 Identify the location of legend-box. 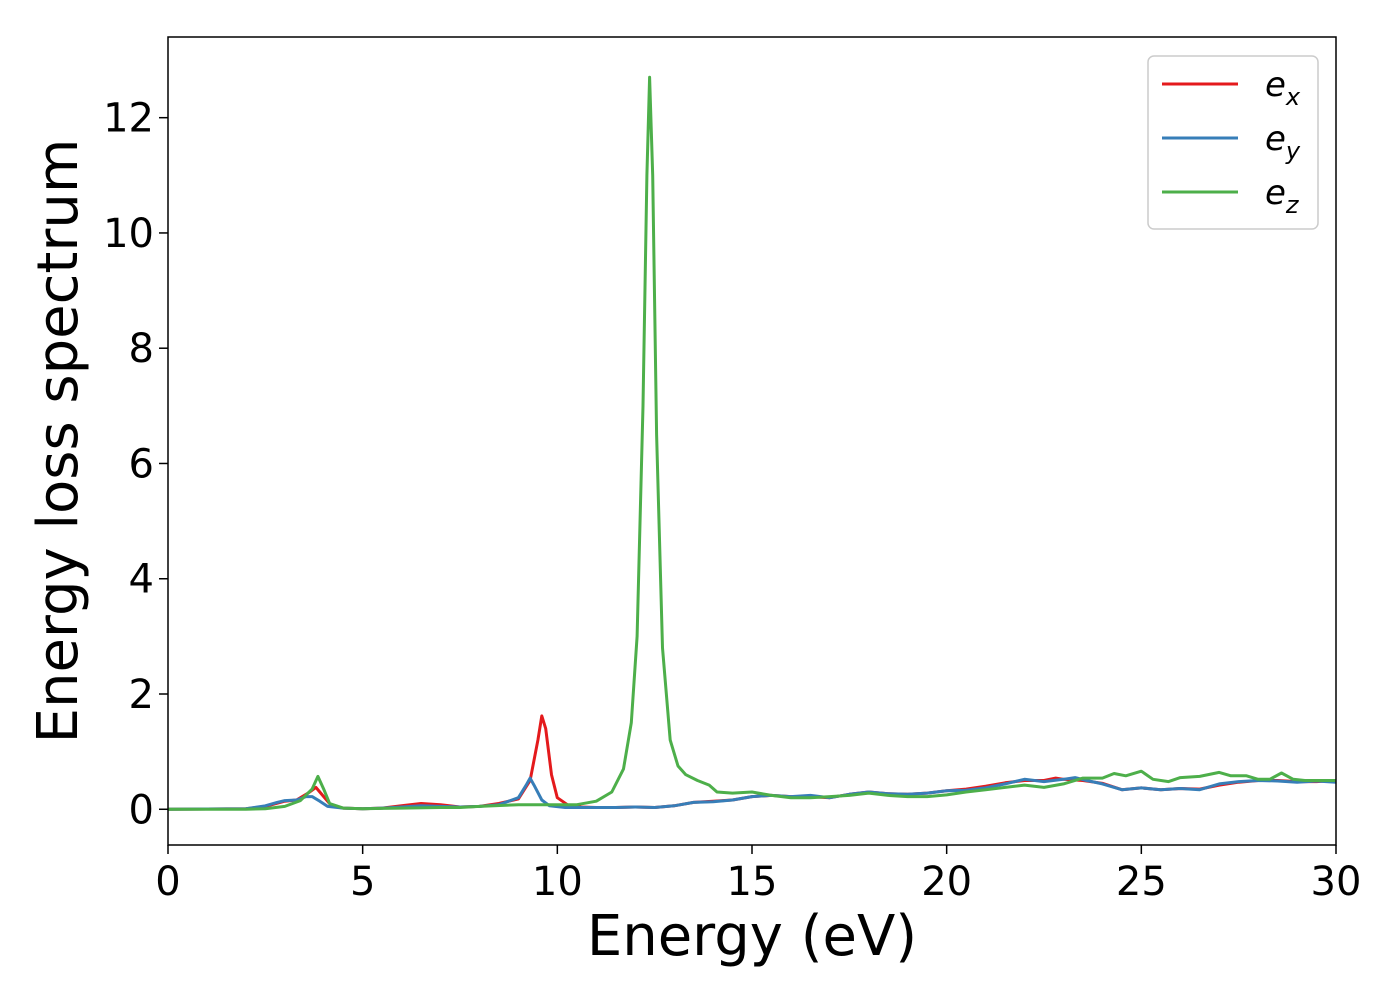
(1233, 142).